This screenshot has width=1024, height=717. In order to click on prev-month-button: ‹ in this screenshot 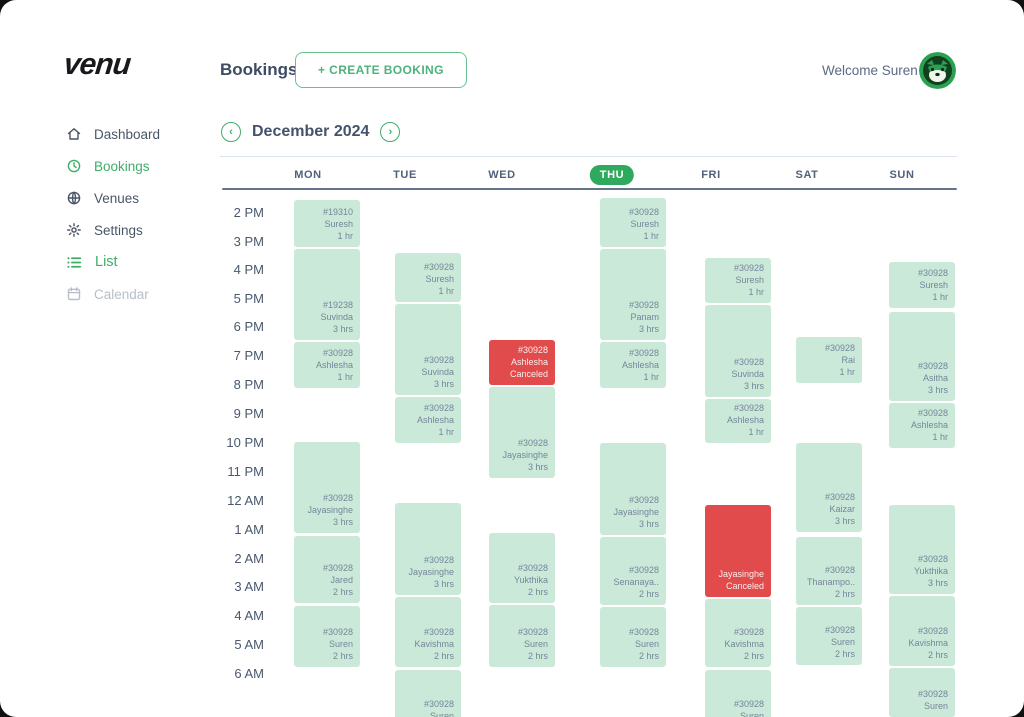, I will do `click(231, 132)`.